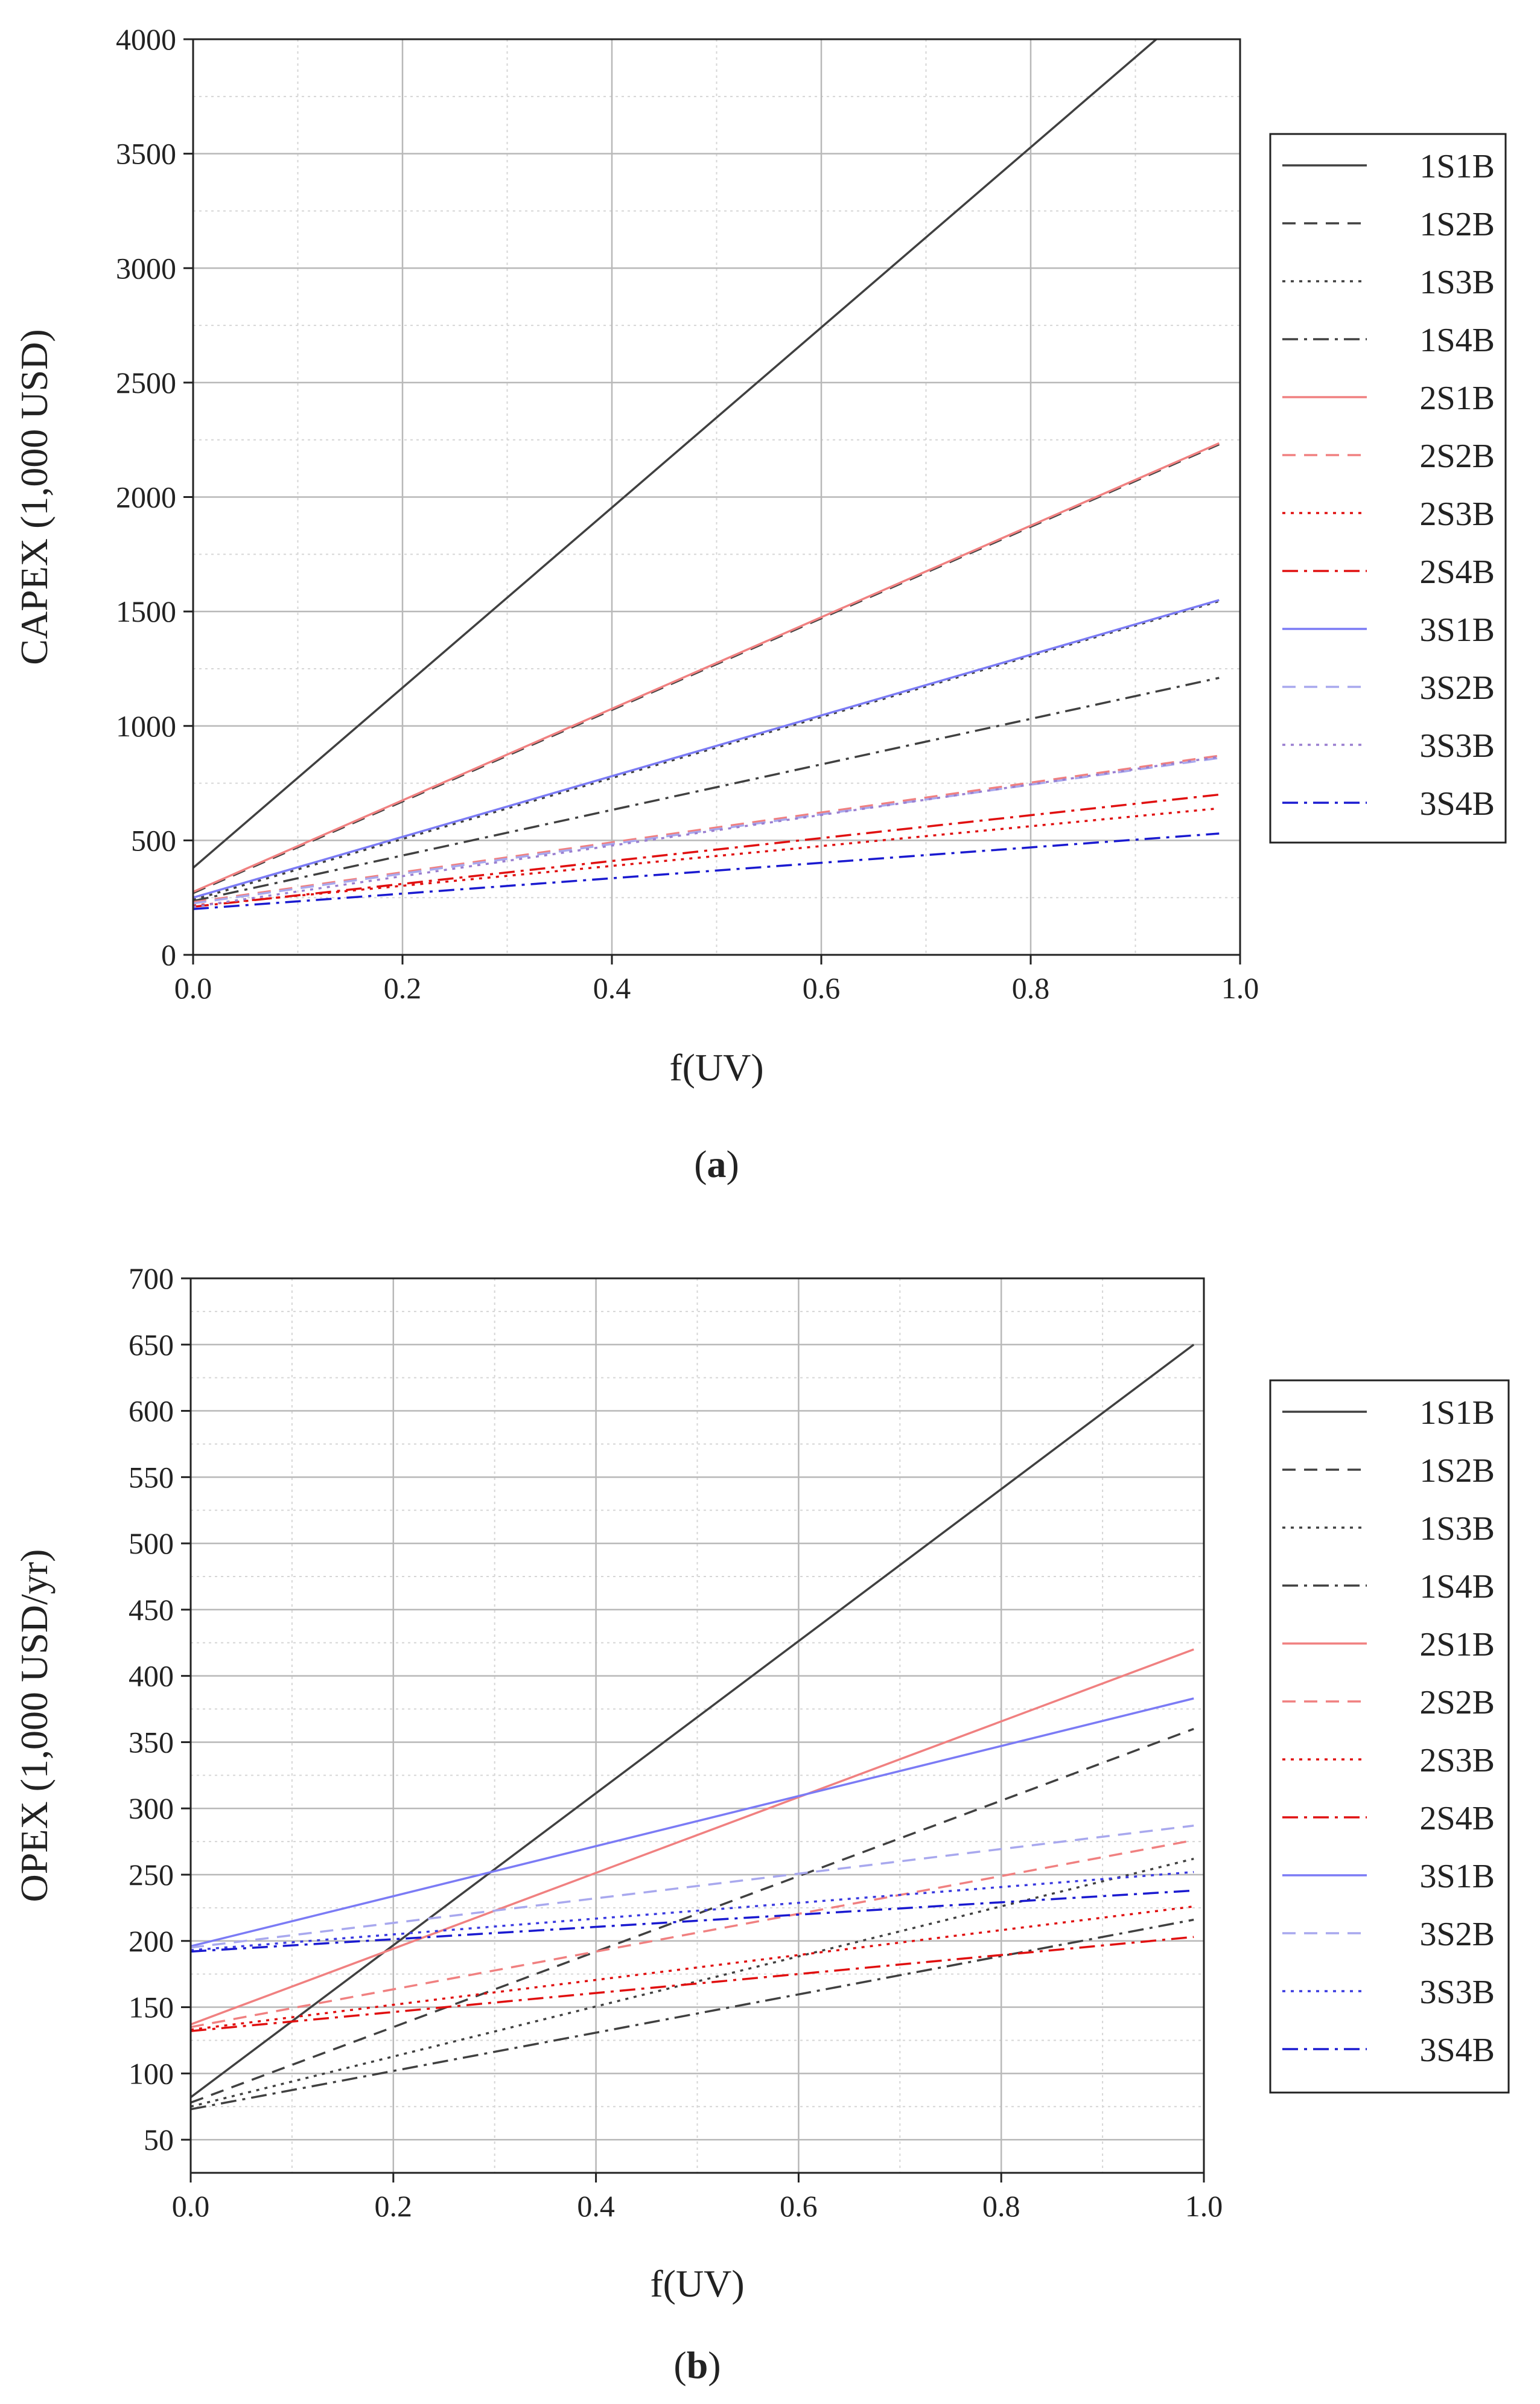  Describe the element at coordinates (146, 268) in the screenshot. I see `y-tick-label: 3000` at that location.